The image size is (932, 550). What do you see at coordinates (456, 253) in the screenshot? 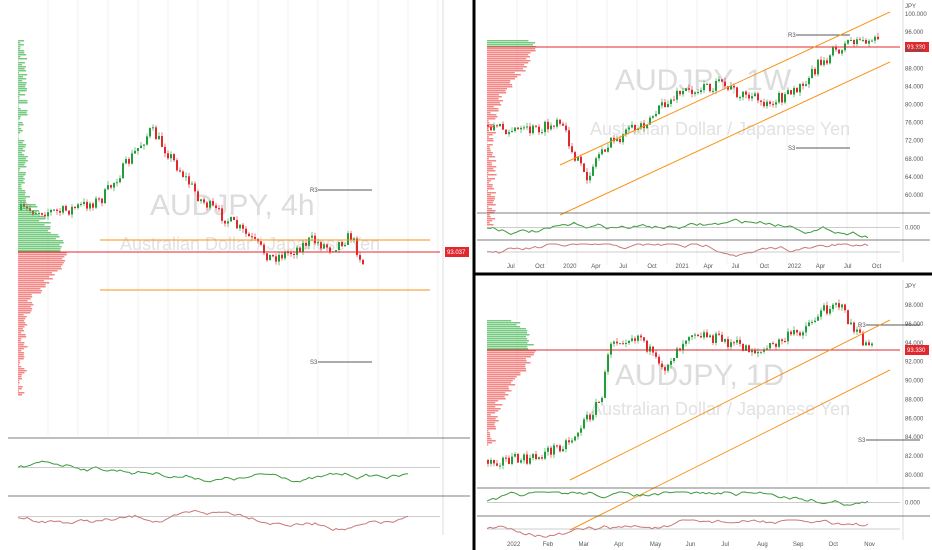
I see `price-label: 93.037` at bounding box center [456, 253].